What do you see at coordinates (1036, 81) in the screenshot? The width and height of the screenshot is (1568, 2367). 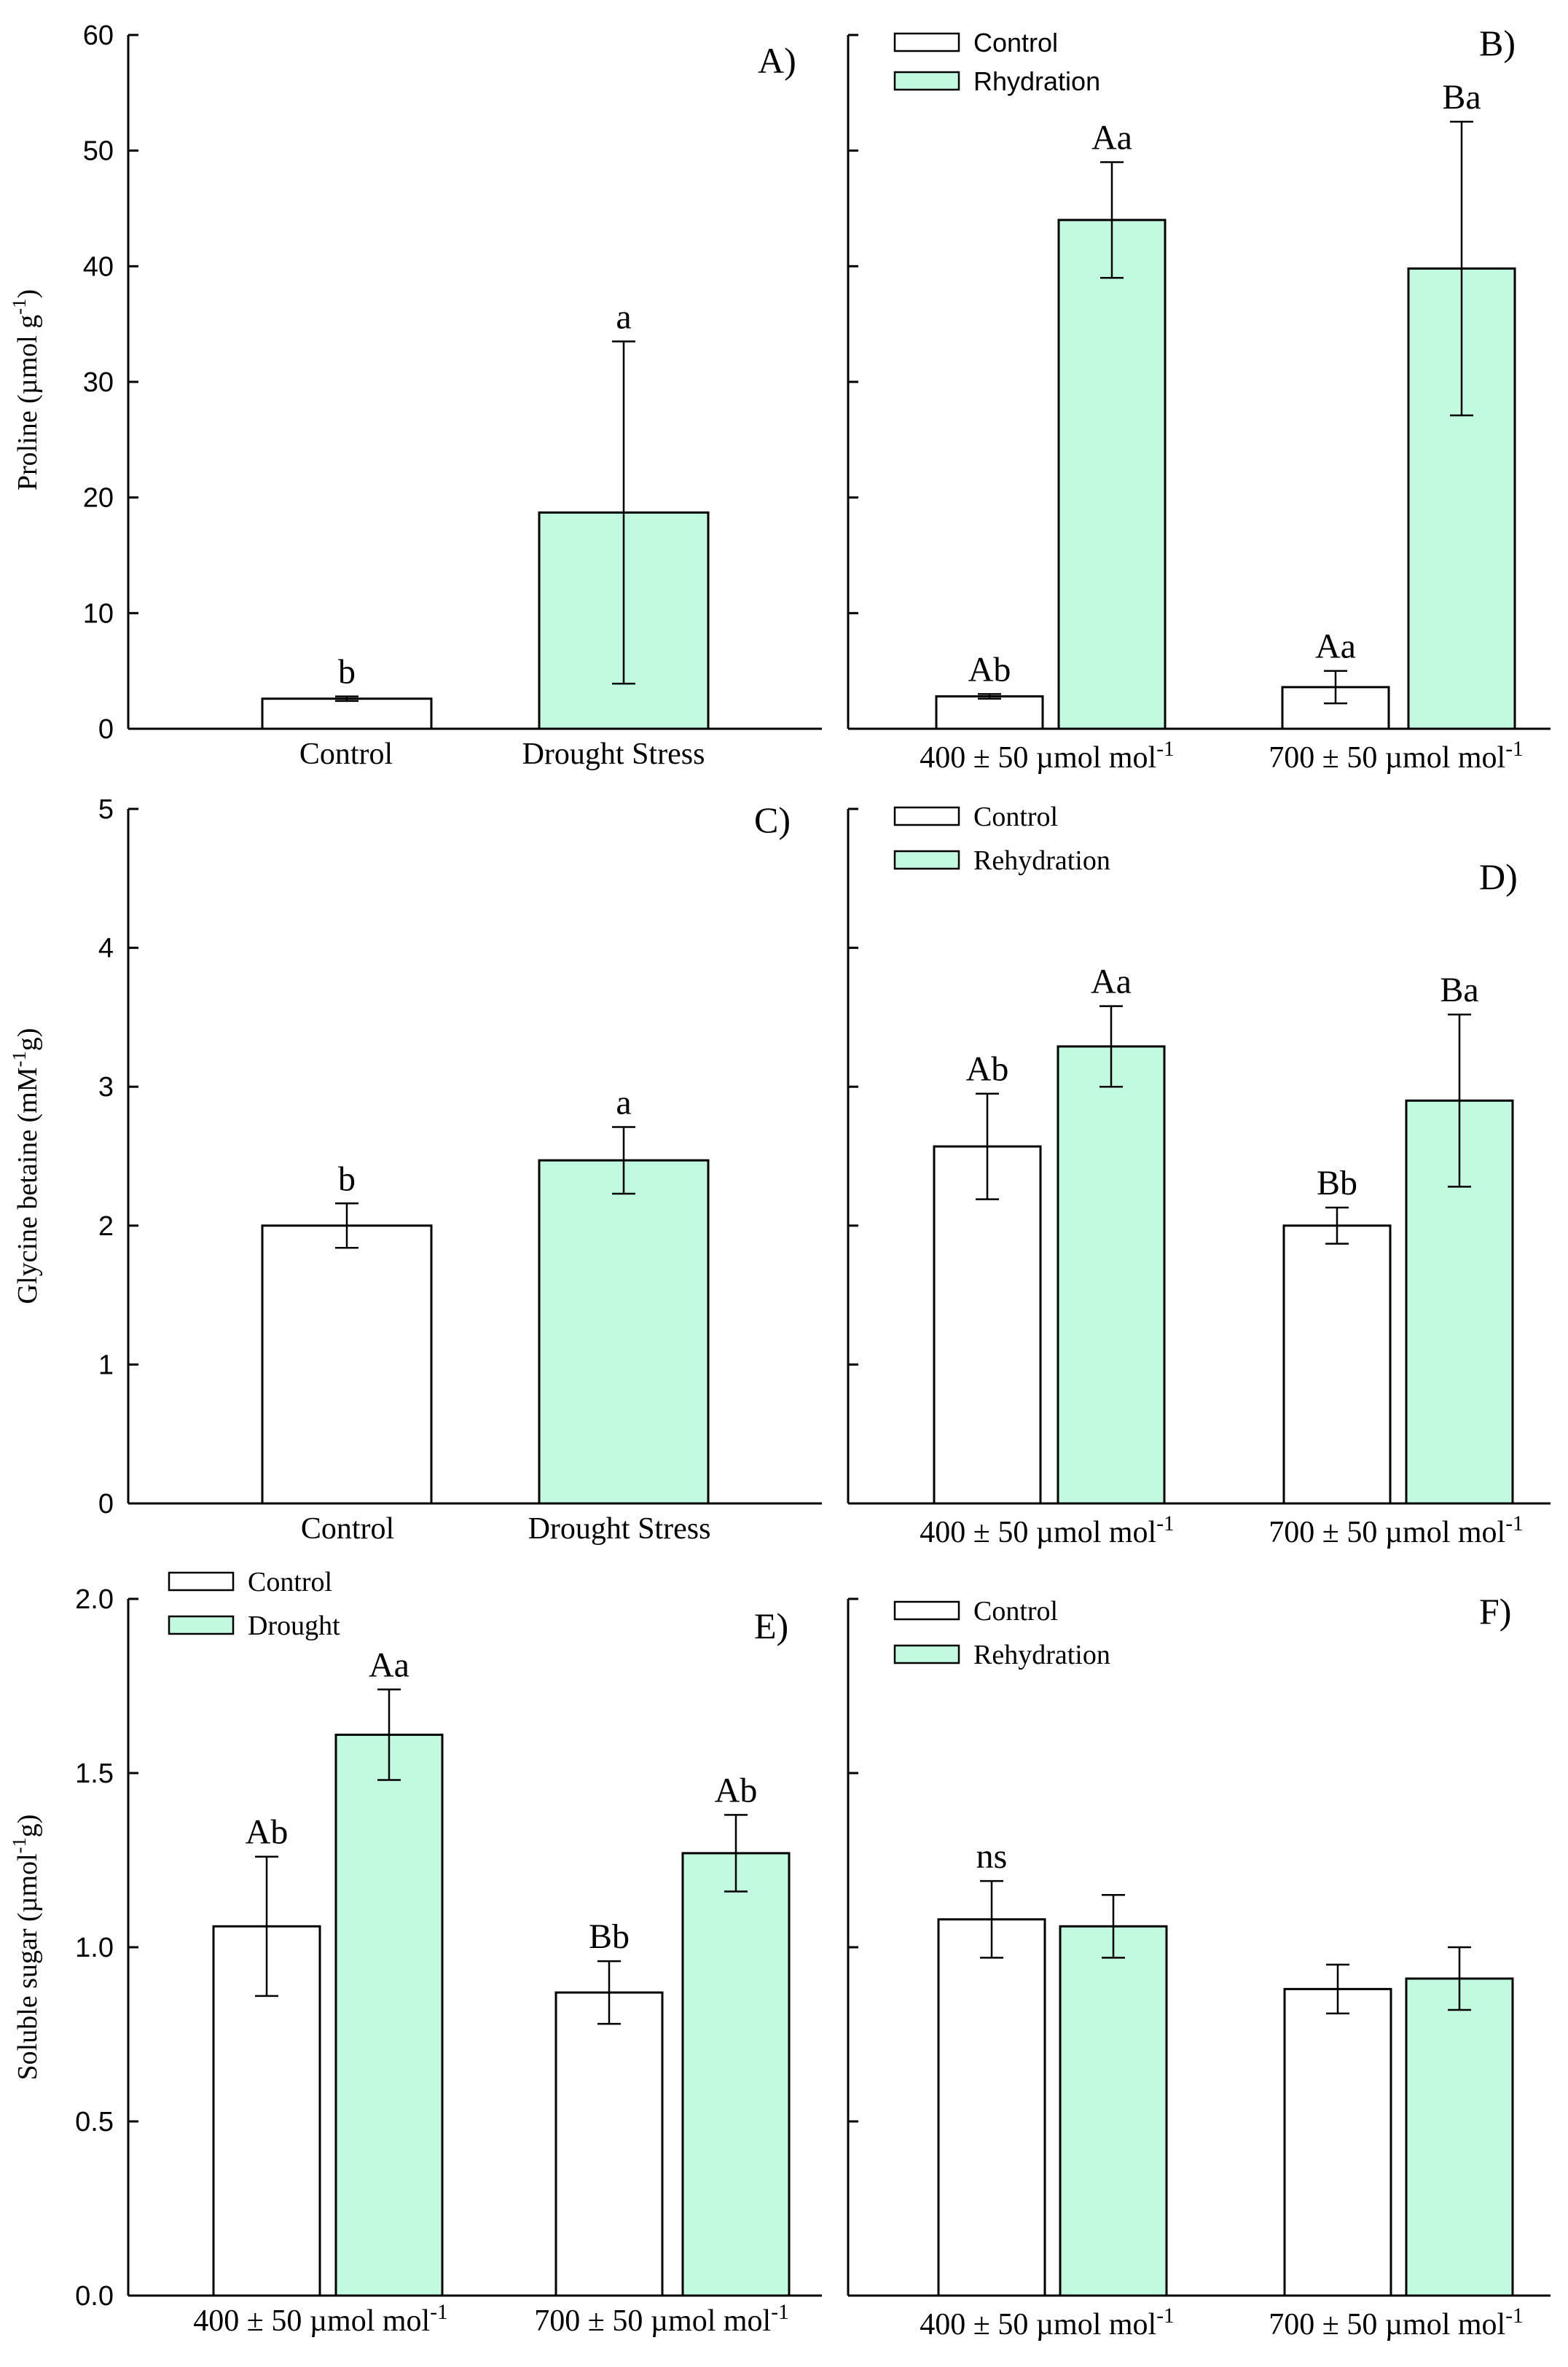 I see `legend-label: Rhydration` at bounding box center [1036, 81].